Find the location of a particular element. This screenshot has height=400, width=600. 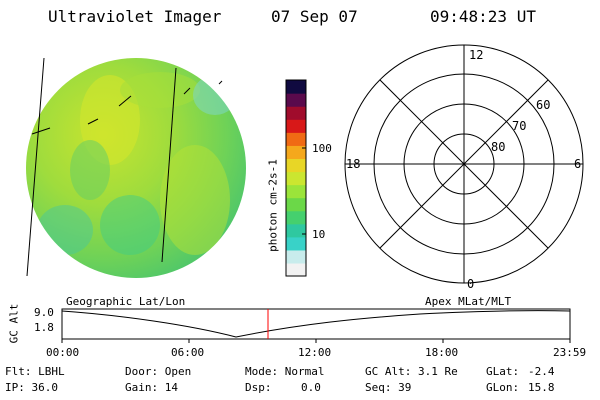

mlt-label-18: 18 is located at coordinates (353, 164).